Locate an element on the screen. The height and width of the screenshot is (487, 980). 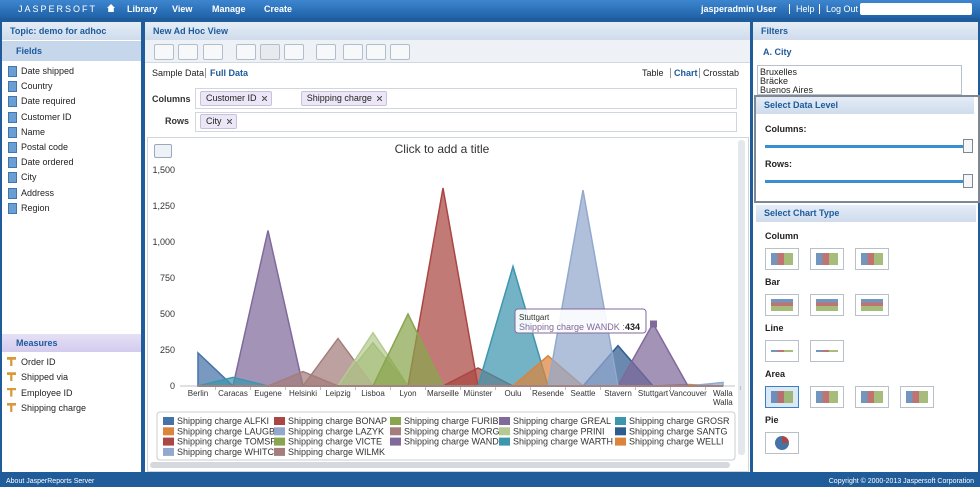
measure: Shipped via is located at coordinates (45, 377).